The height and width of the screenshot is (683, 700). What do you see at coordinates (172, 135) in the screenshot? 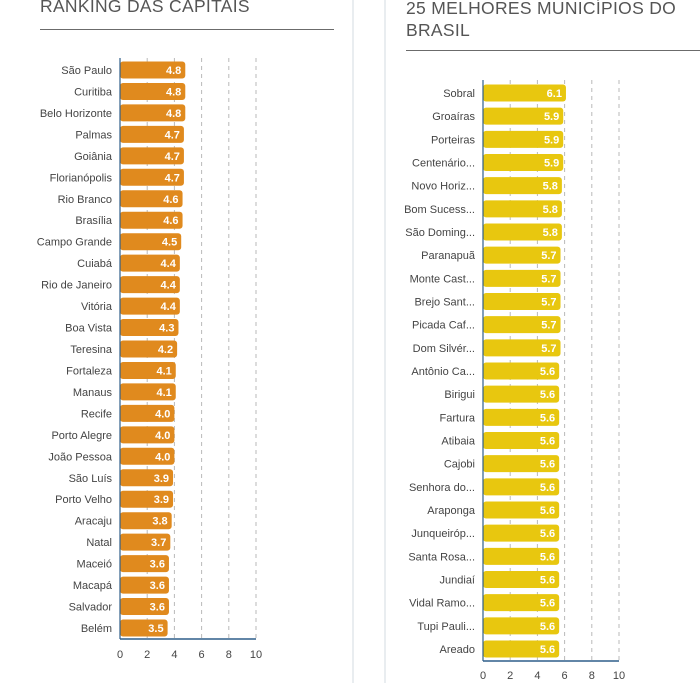
I see `capitals-value-label: 4.7` at bounding box center [172, 135].